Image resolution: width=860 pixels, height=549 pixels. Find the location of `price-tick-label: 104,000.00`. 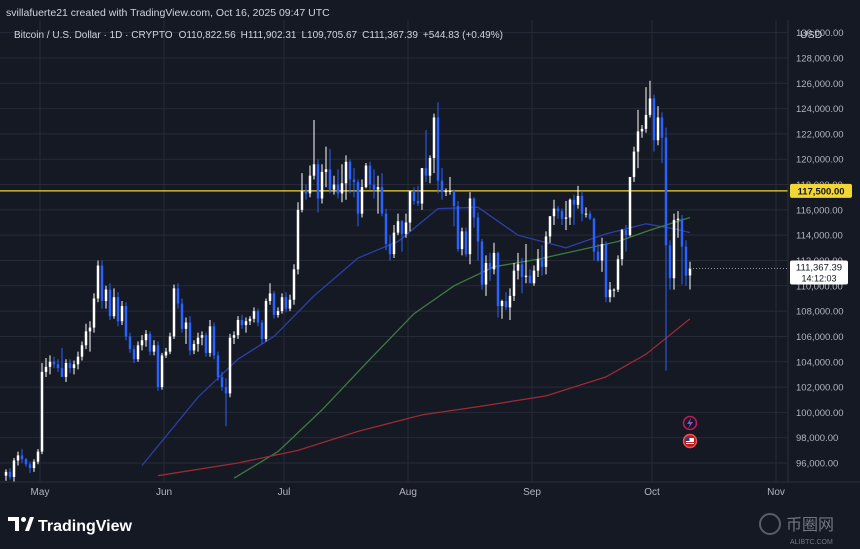

price-tick-label: 104,000.00 is located at coordinates (820, 362).